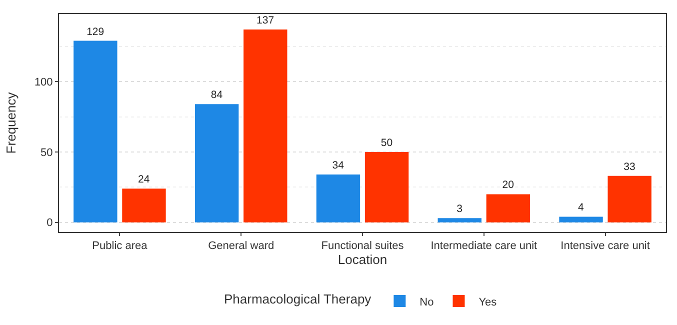 This screenshot has height=325, width=677. What do you see at coordinates (120, 246) in the screenshot?
I see `x-tick-label: Public area` at bounding box center [120, 246].